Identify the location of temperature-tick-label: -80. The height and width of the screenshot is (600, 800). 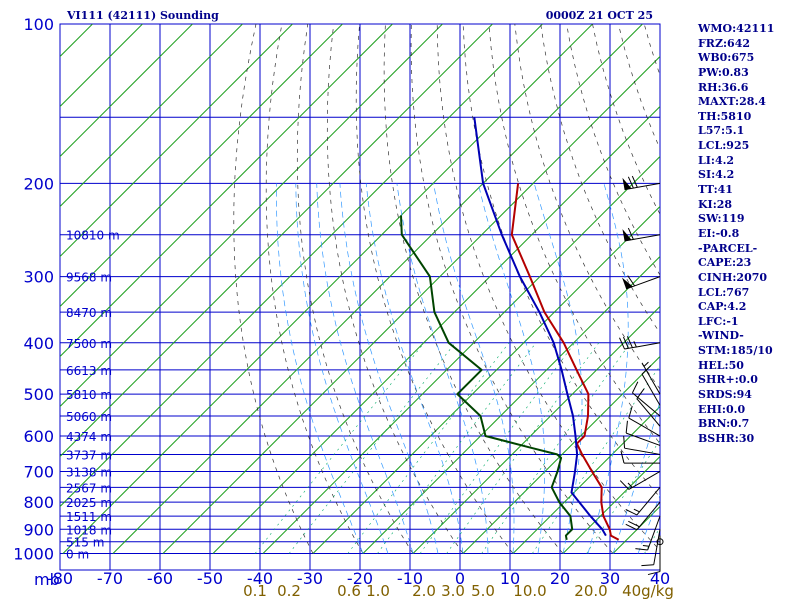
(60, 578).